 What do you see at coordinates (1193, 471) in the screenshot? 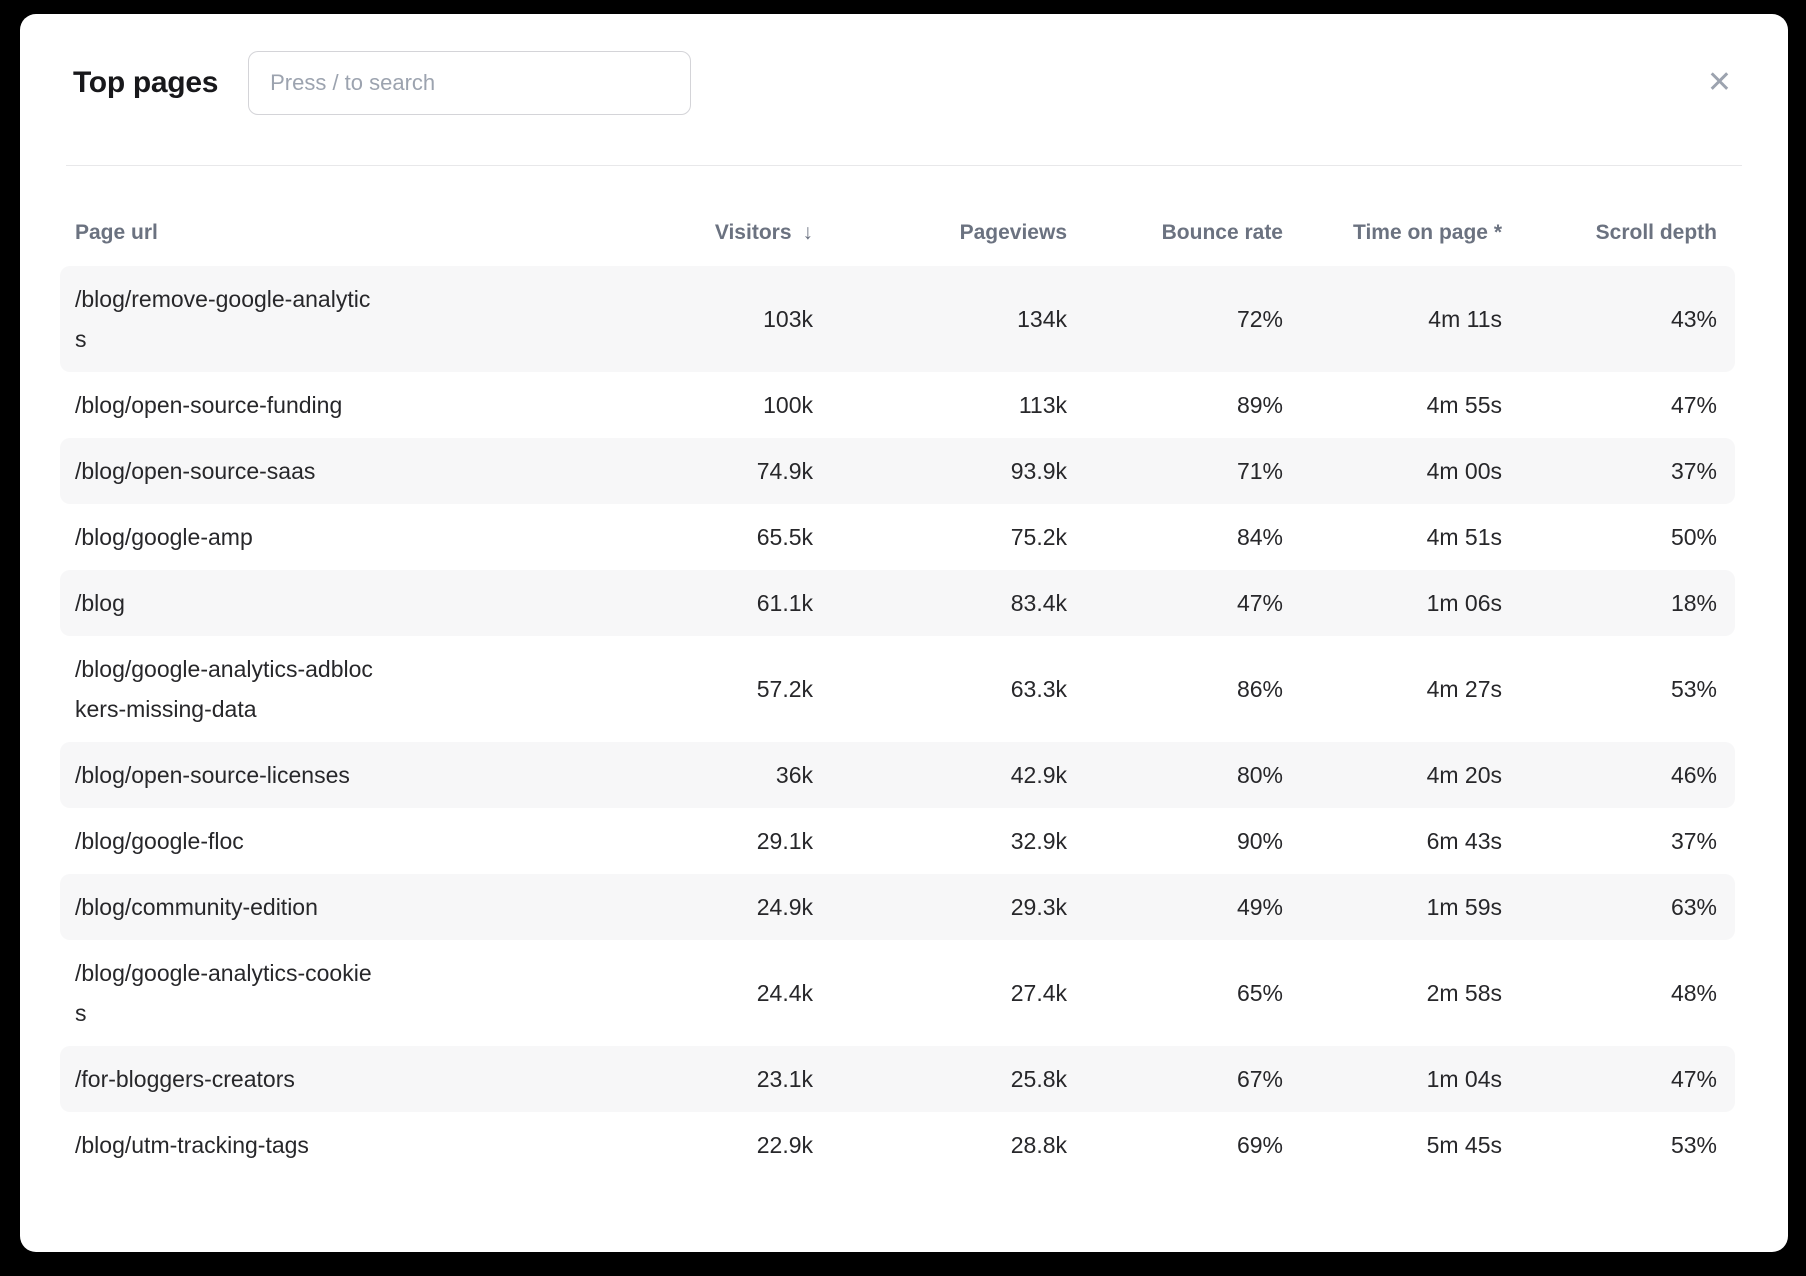
I see `bounce-rate-cell: 71%` at bounding box center [1193, 471].